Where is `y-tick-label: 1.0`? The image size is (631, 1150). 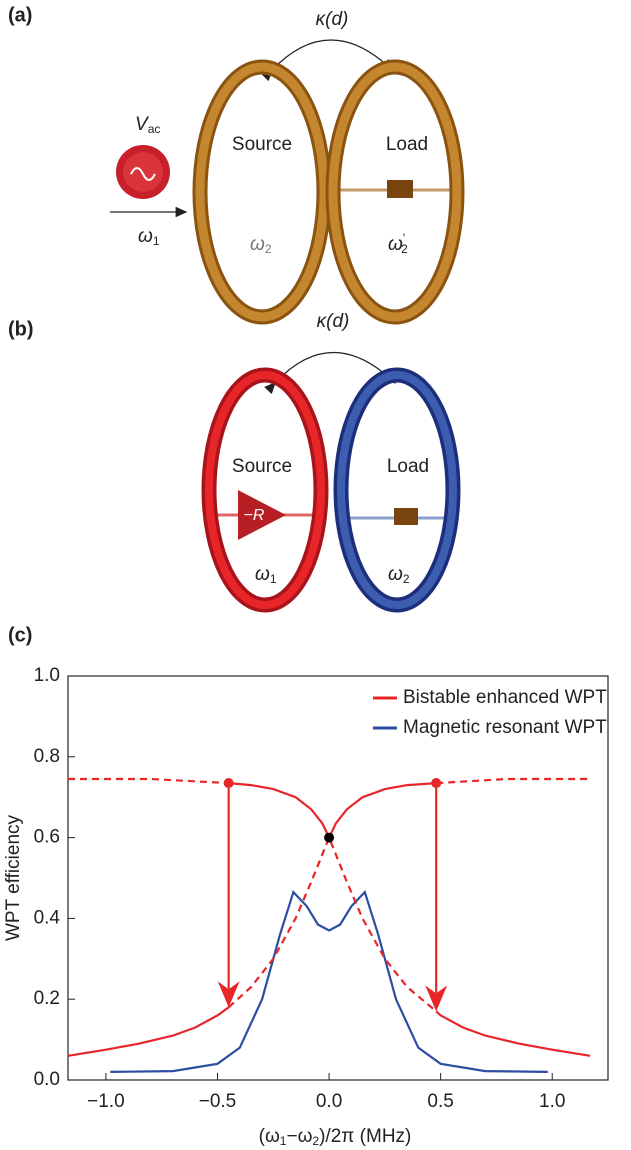
y-tick-label: 1.0 is located at coordinates (47, 675).